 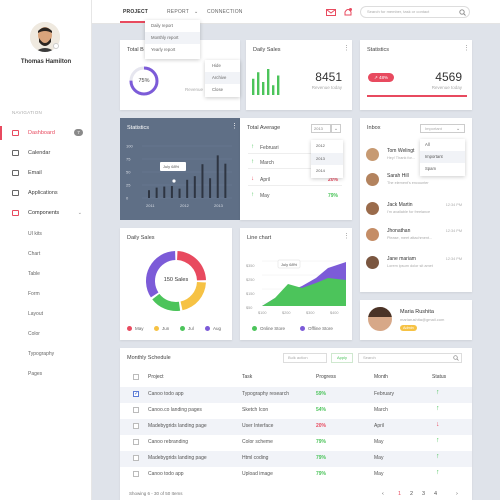 I want to click on column-header: Month, so click(x=381, y=377).